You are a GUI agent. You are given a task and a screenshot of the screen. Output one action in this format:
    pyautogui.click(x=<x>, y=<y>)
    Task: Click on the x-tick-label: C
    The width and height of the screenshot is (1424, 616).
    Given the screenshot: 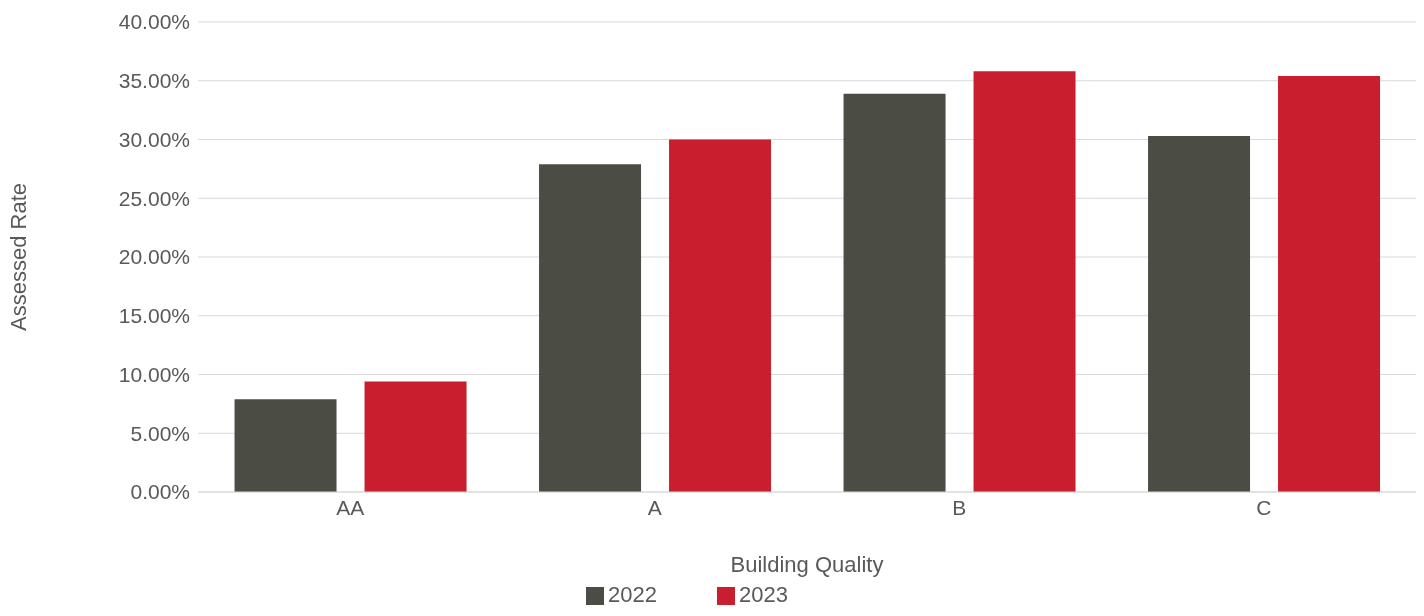 What is the action you would take?
    pyautogui.click(x=1264, y=507)
    